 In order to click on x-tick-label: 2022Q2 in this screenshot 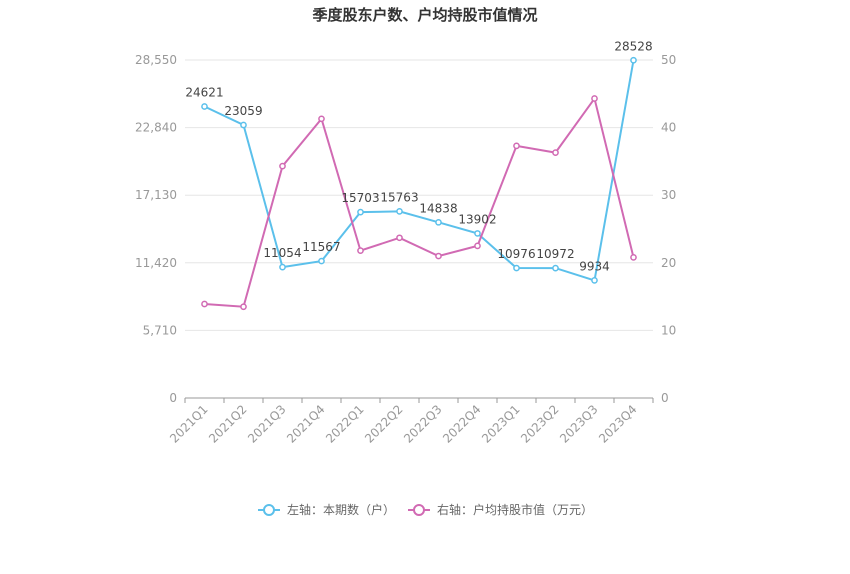, I will do `click(384, 424)`.